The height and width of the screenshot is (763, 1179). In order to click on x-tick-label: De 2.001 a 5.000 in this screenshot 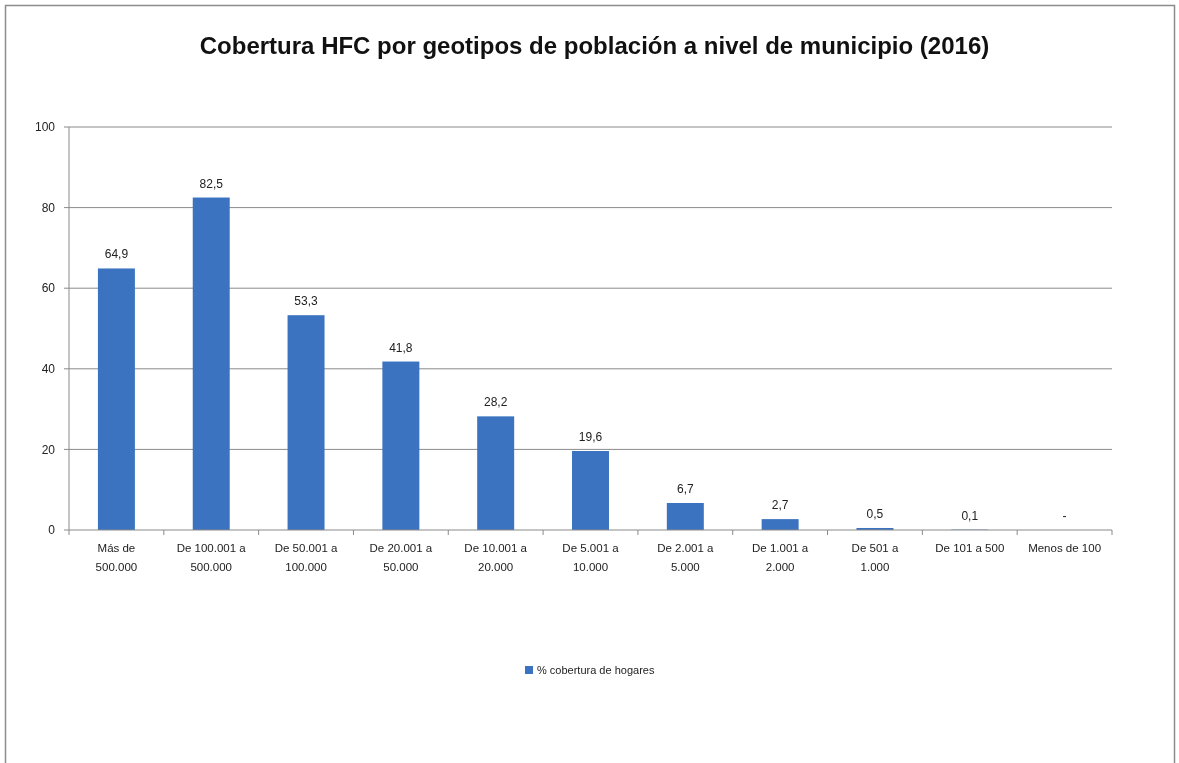, I will do `click(686, 557)`.